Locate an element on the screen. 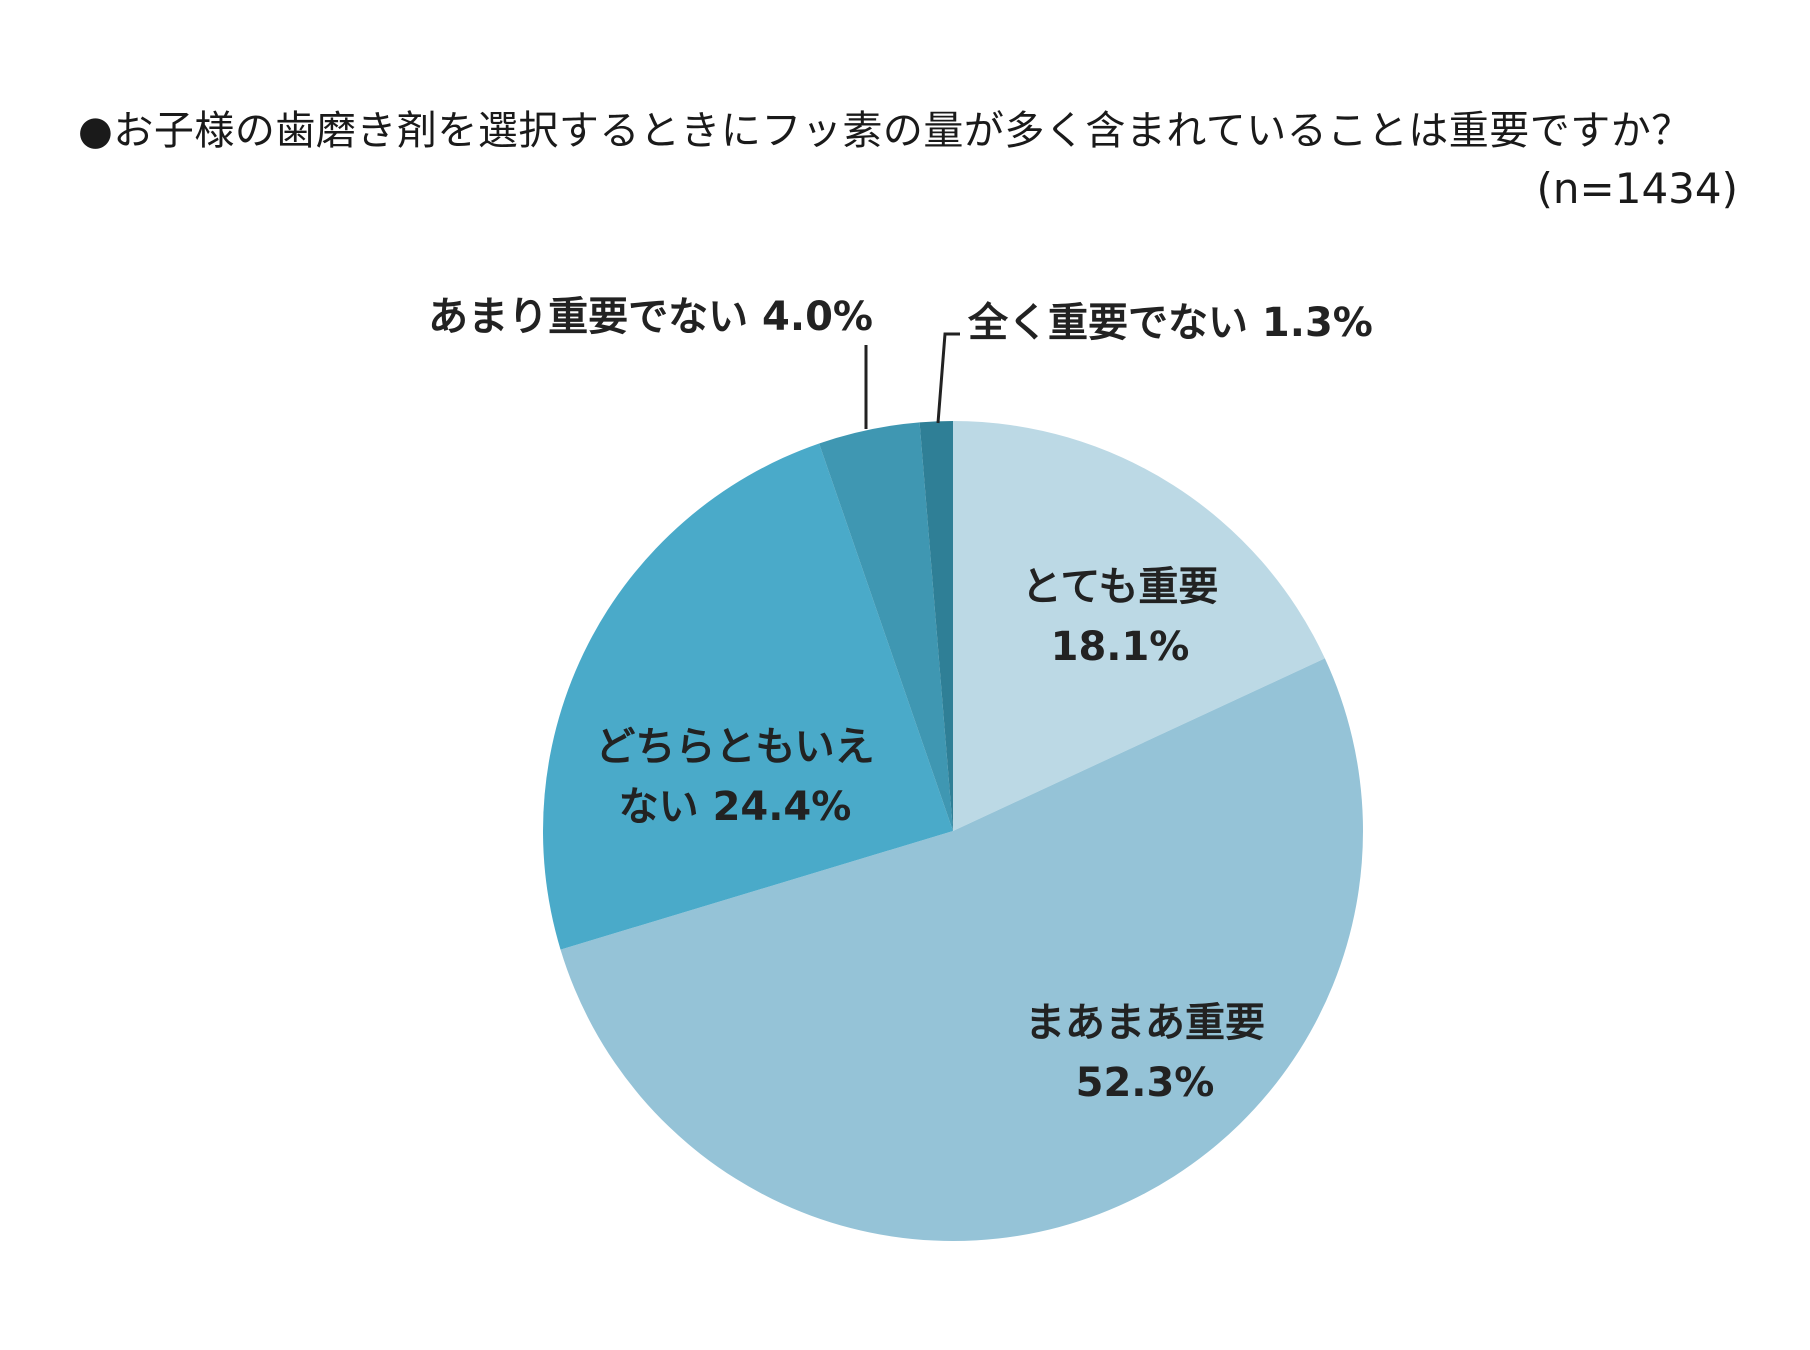 The width and height of the screenshot is (1810, 1350). slice-label-neutral-line1: どちらともいえ is located at coordinates (734, 747).